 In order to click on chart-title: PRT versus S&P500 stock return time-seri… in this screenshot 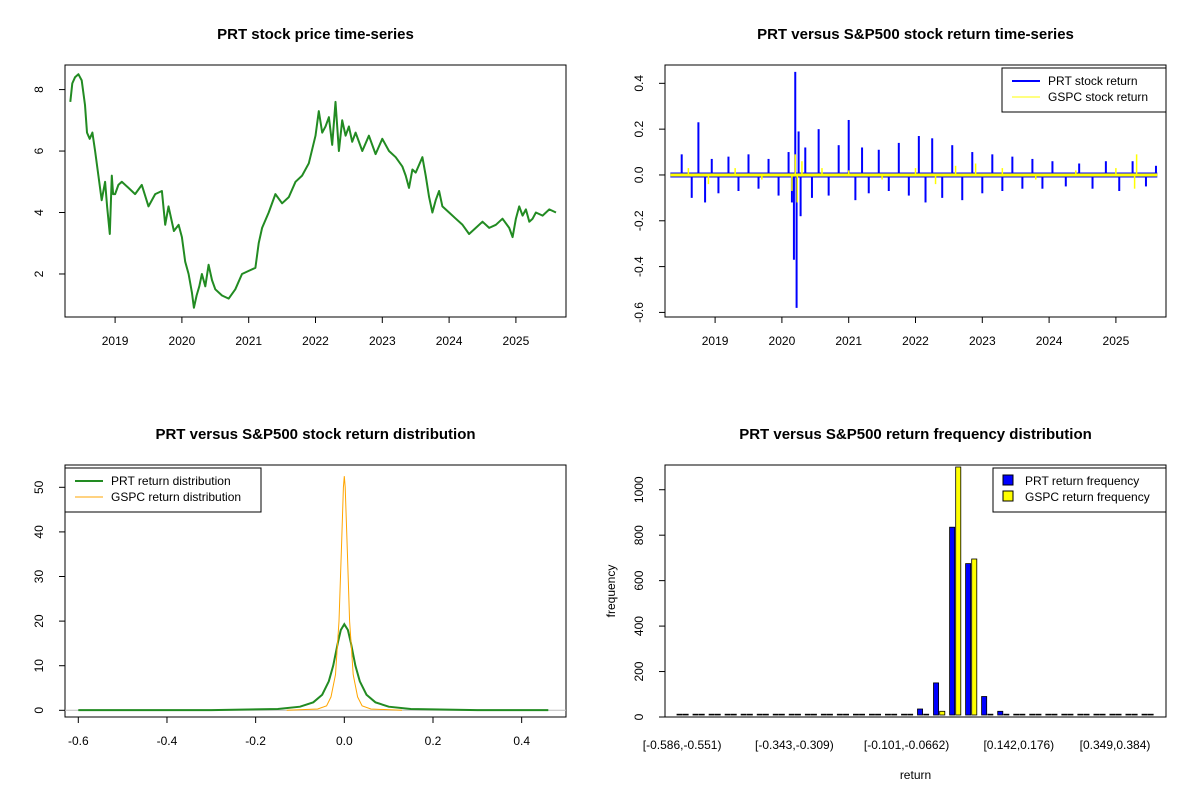, I will do `click(915, 34)`.